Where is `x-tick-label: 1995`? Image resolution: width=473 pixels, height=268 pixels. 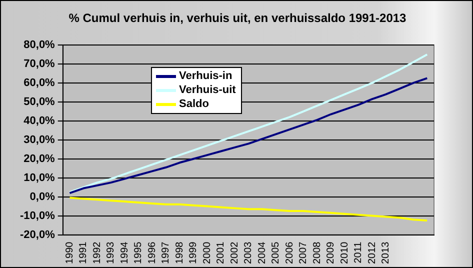 x-tick-label: 1995 is located at coordinates (138, 252).